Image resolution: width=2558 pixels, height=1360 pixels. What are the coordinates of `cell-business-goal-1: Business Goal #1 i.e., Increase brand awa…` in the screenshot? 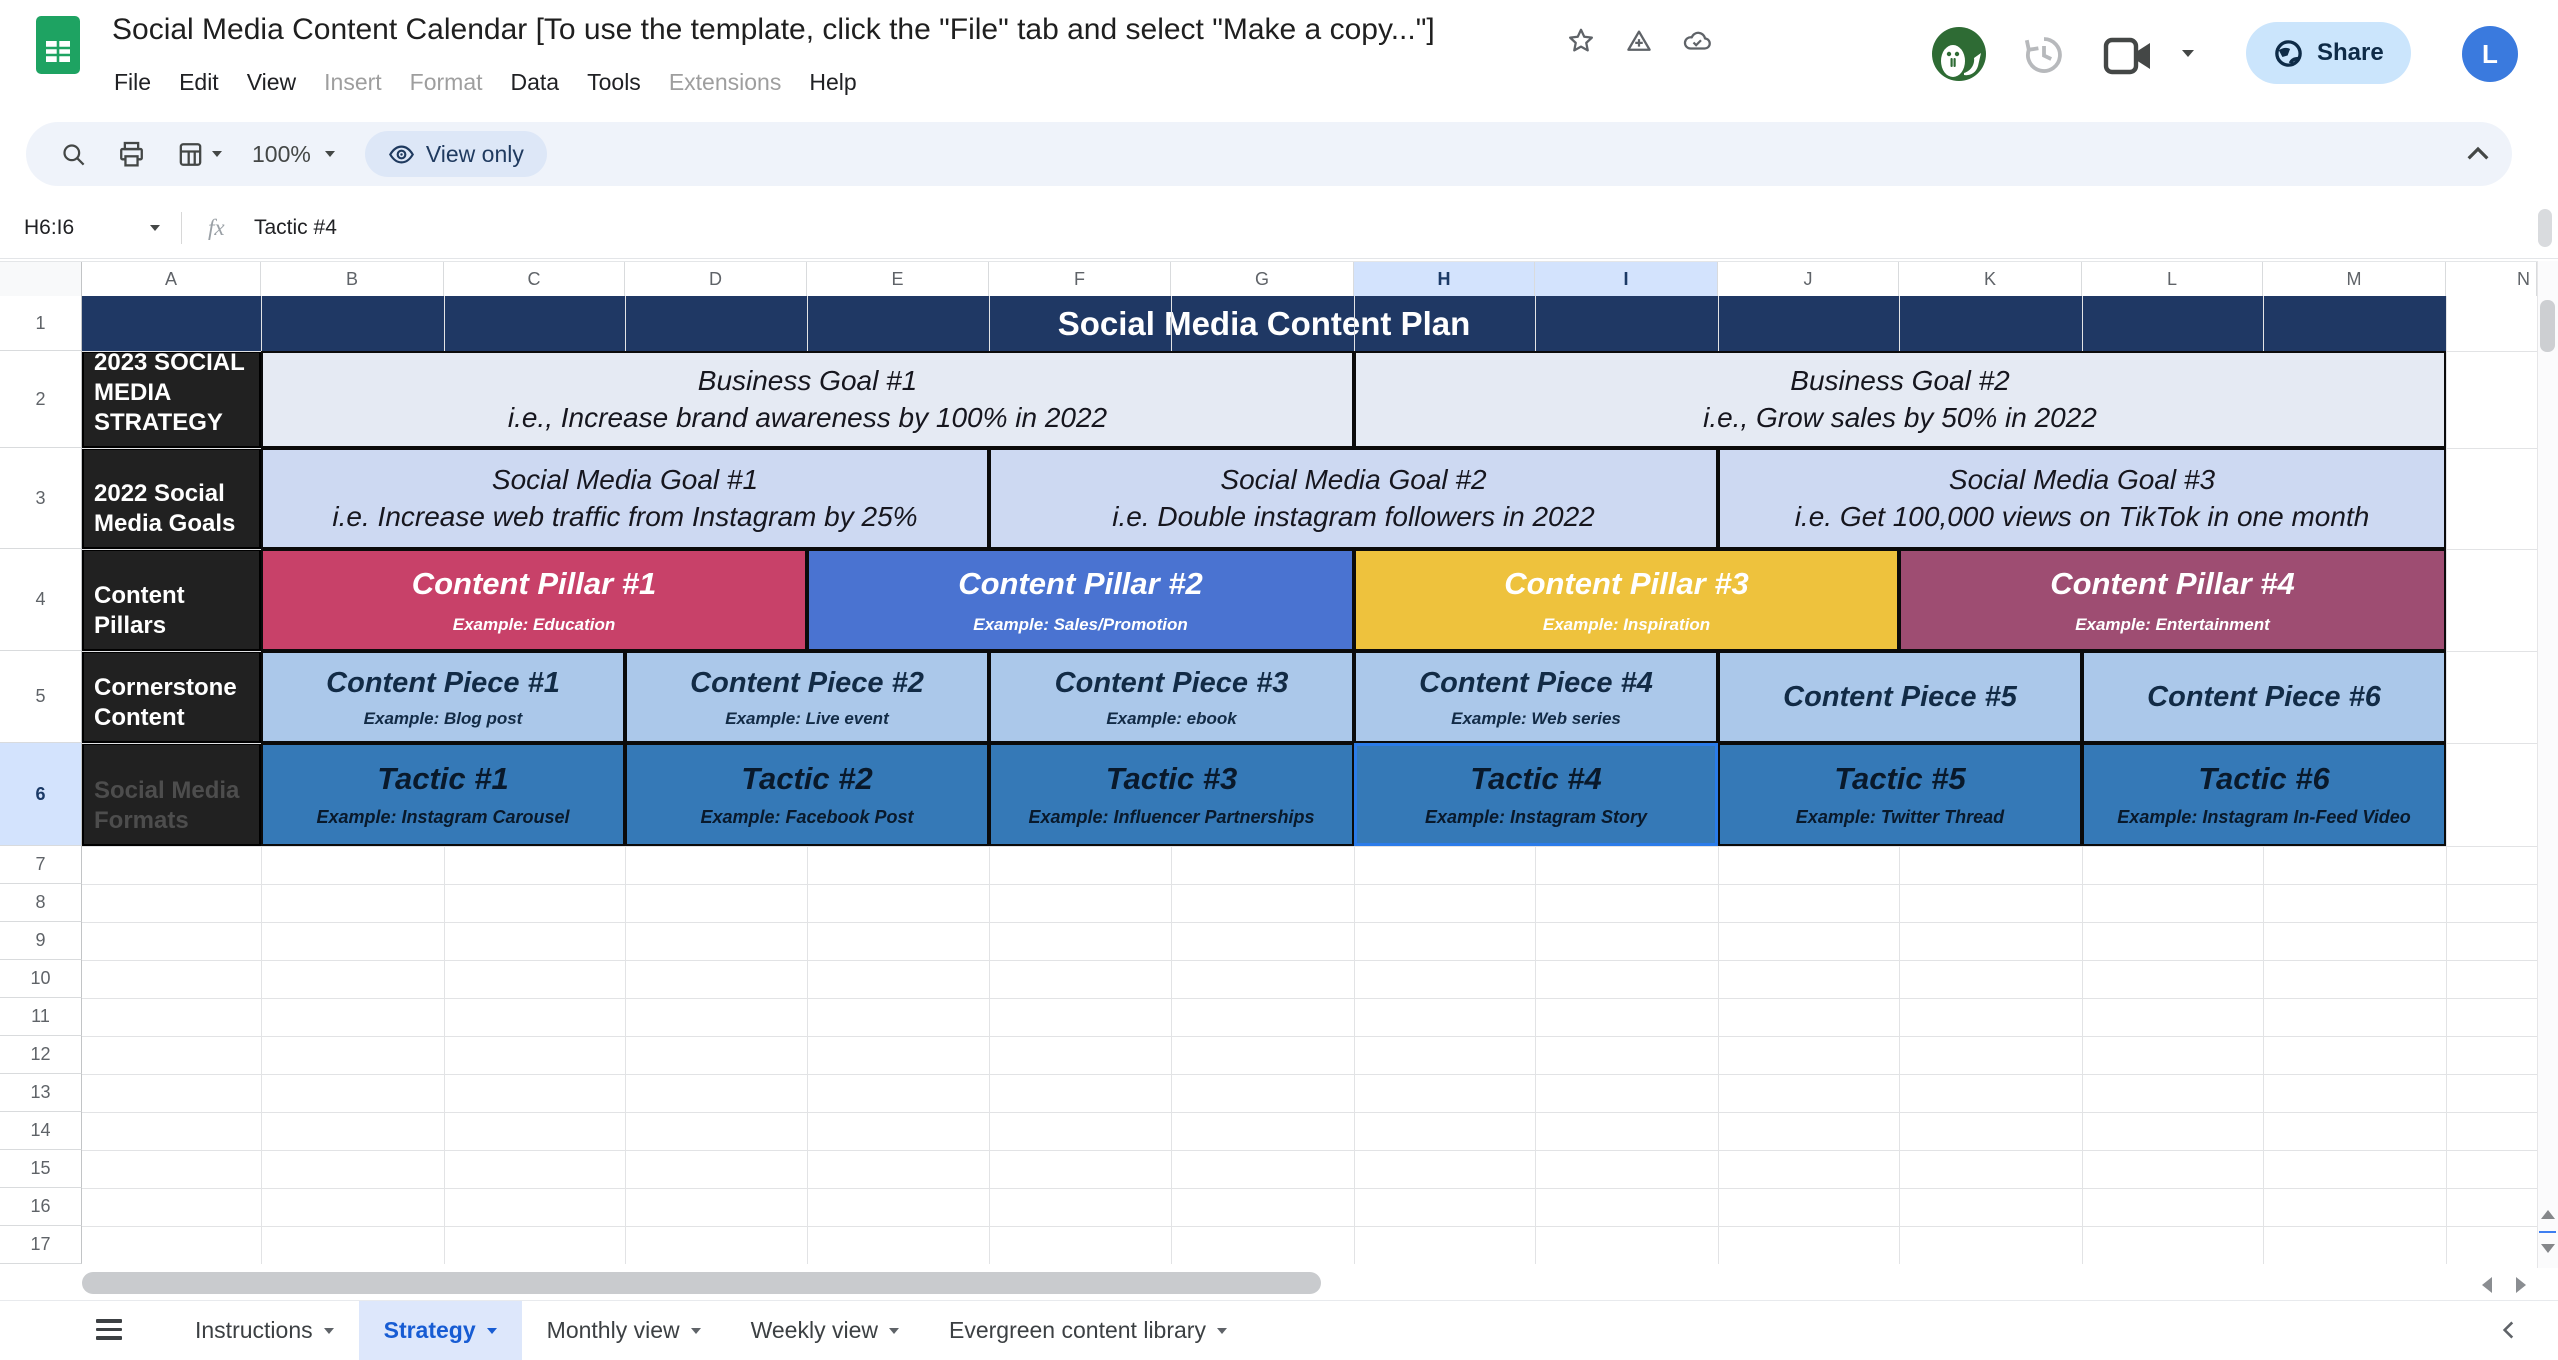 It's located at (807, 399).